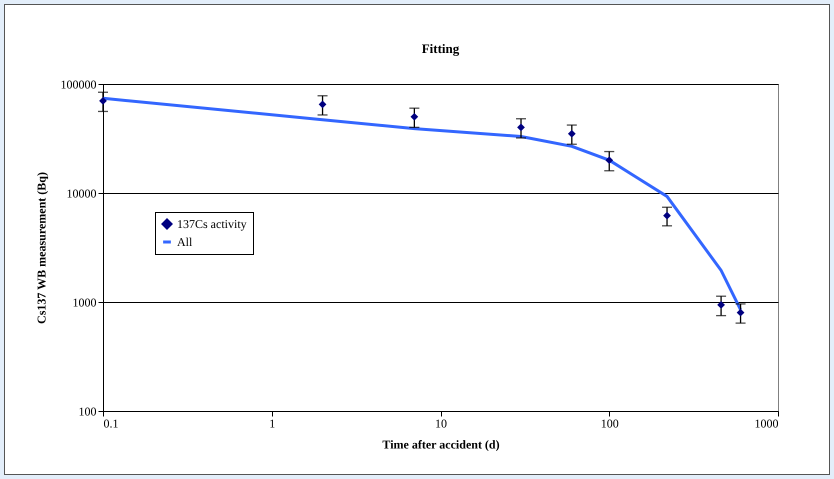  I want to click on x-tick-label: 0.1, so click(111, 423).